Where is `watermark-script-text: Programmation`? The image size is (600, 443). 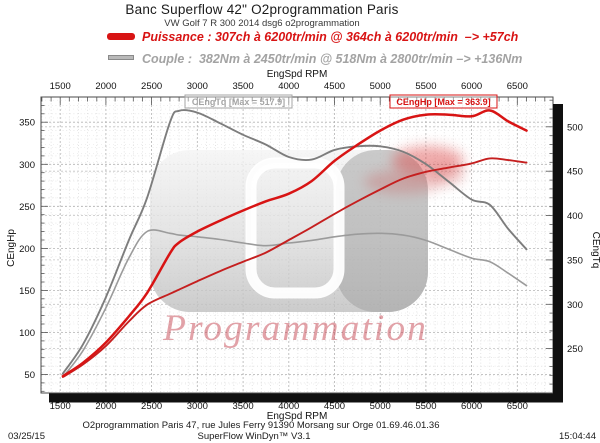
watermark-script-text: Programmation is located at coordinates (295, 328).